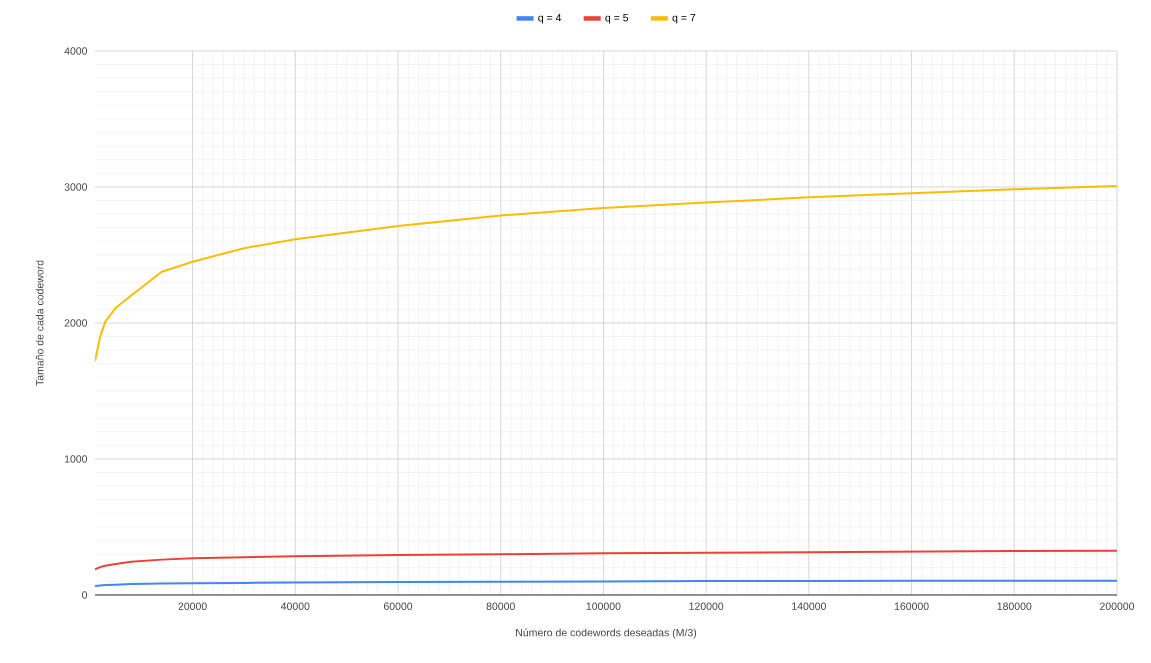 The image size is (1151, 663). I want to click on y-tick-label: 3000, so click(76, 187).